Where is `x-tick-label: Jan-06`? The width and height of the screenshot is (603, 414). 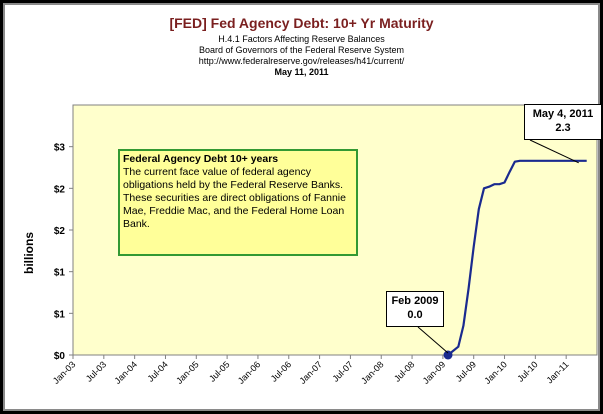
x-tick-label: Jan-06 is located at coordinates (249, 372).